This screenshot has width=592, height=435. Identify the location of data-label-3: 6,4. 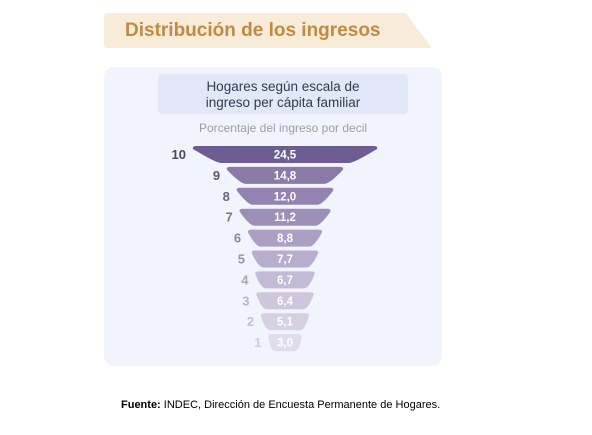
(285, 302).